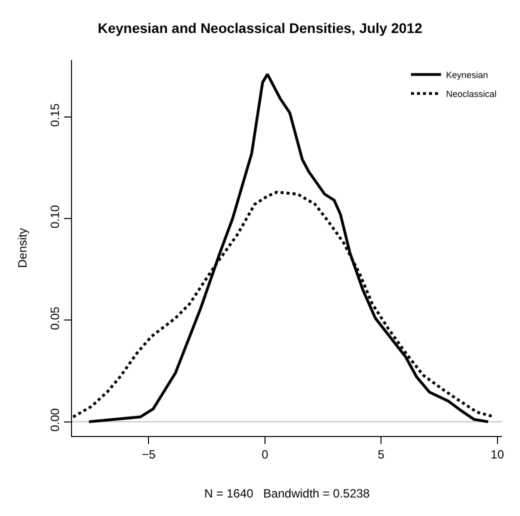 This screenshot has height=516, width=520. I want to click on x-tick-label: 5, so click(381, 454).